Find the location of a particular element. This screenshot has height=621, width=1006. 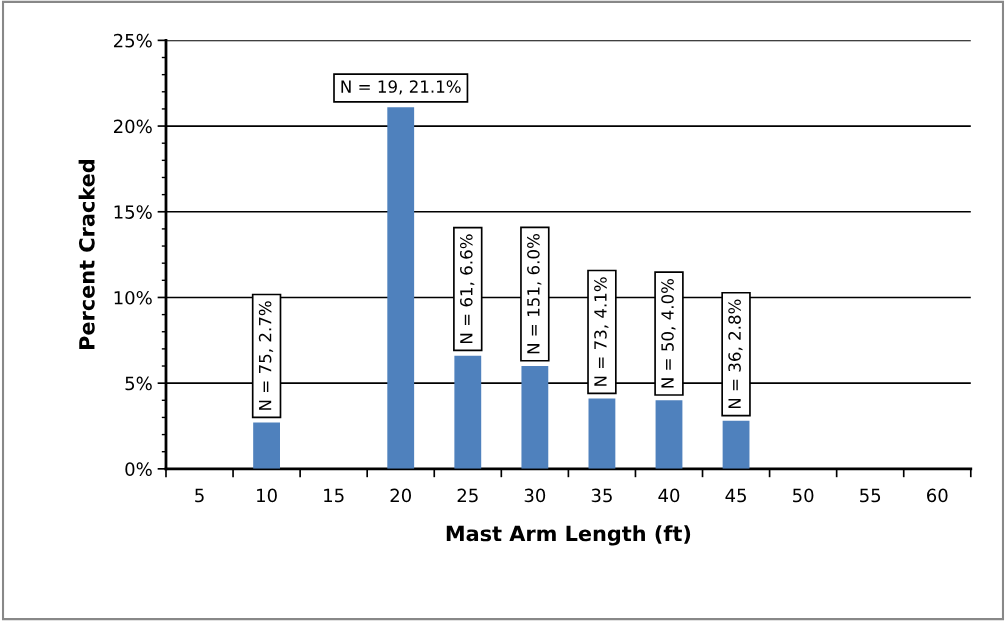

data-label: N = 50, 4.0% is located at coordinates (668, 333).